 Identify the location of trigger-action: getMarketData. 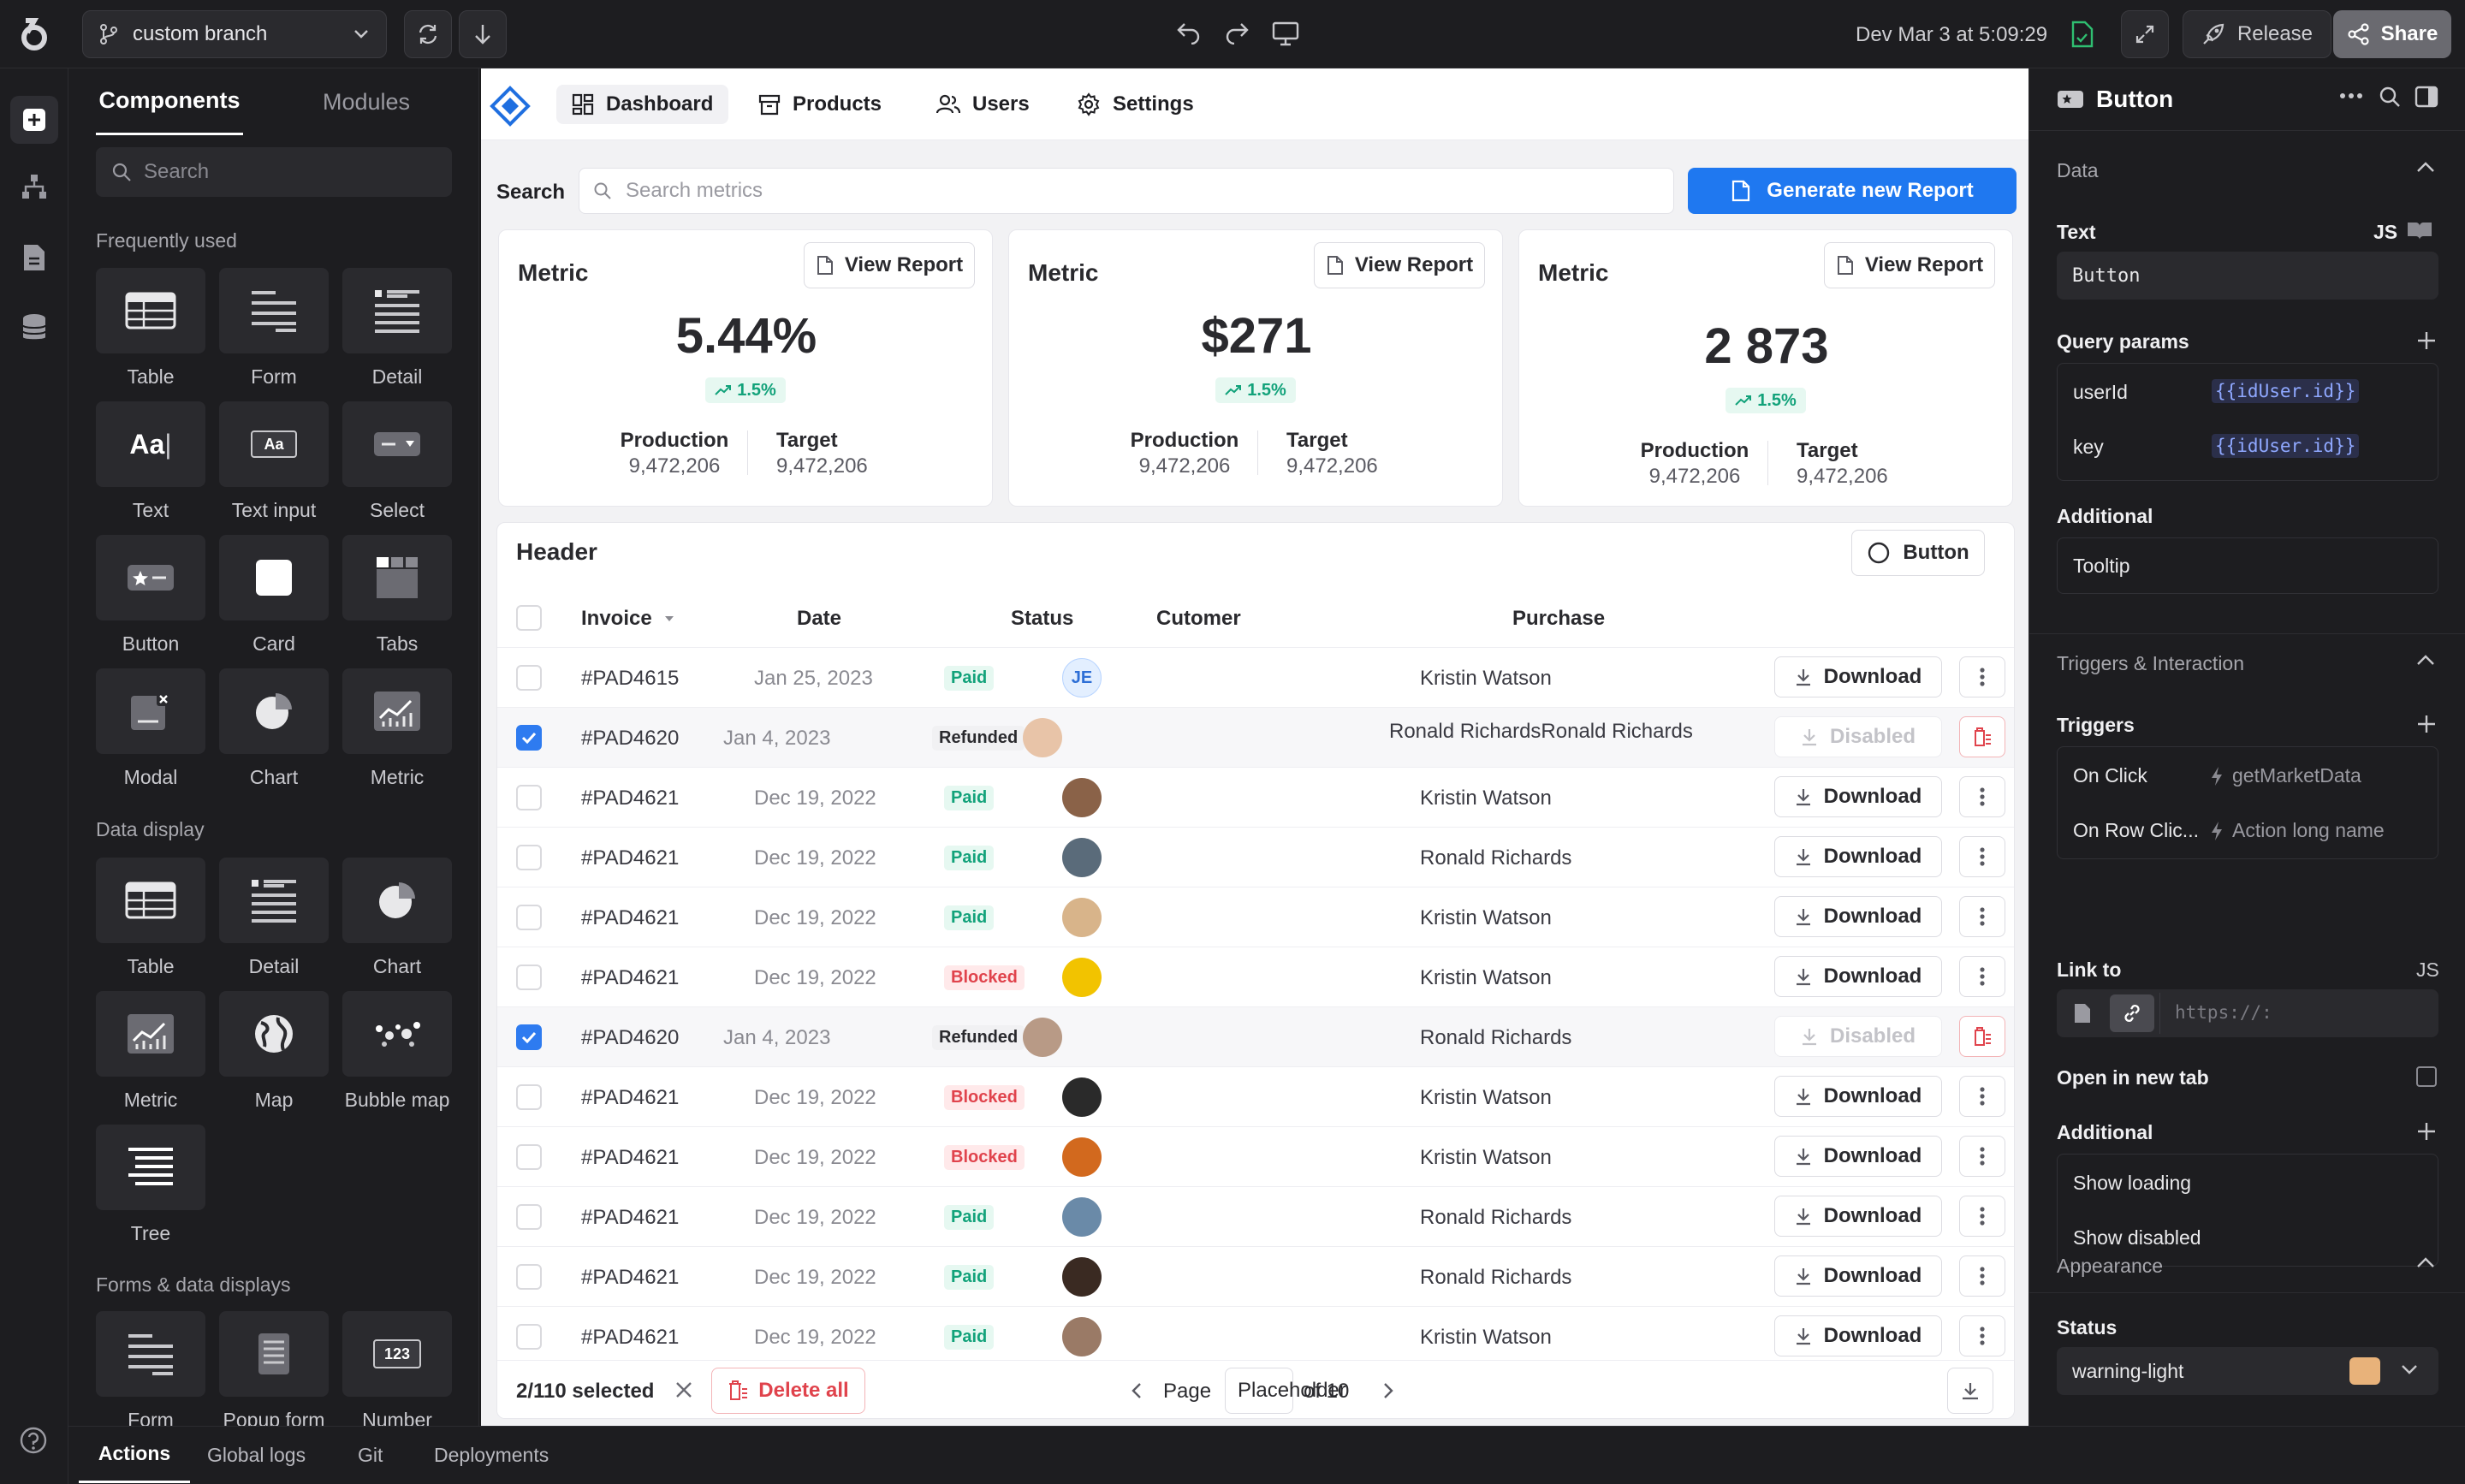
(2285, 776).